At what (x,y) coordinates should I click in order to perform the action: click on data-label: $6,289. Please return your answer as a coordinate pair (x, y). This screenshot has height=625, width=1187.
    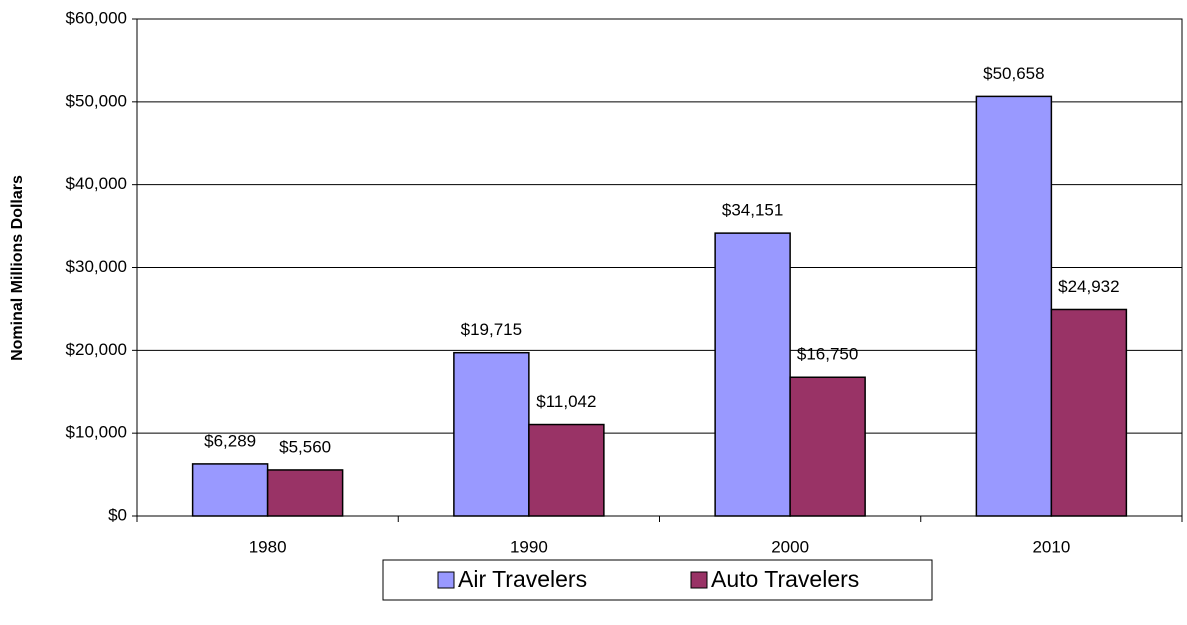
    Looking at the image, I should click on (230, 440).